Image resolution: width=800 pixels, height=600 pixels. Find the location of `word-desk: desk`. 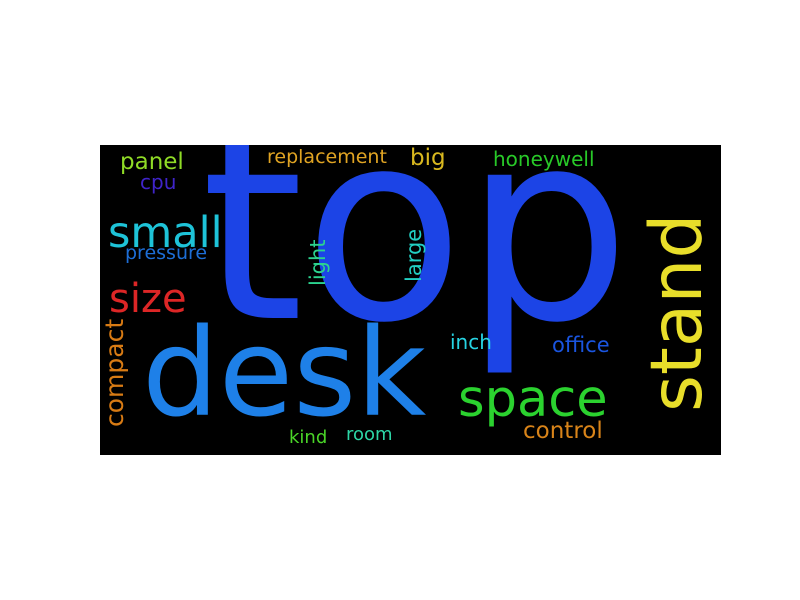

word-desk: desk is located at coordinates (284, 373).